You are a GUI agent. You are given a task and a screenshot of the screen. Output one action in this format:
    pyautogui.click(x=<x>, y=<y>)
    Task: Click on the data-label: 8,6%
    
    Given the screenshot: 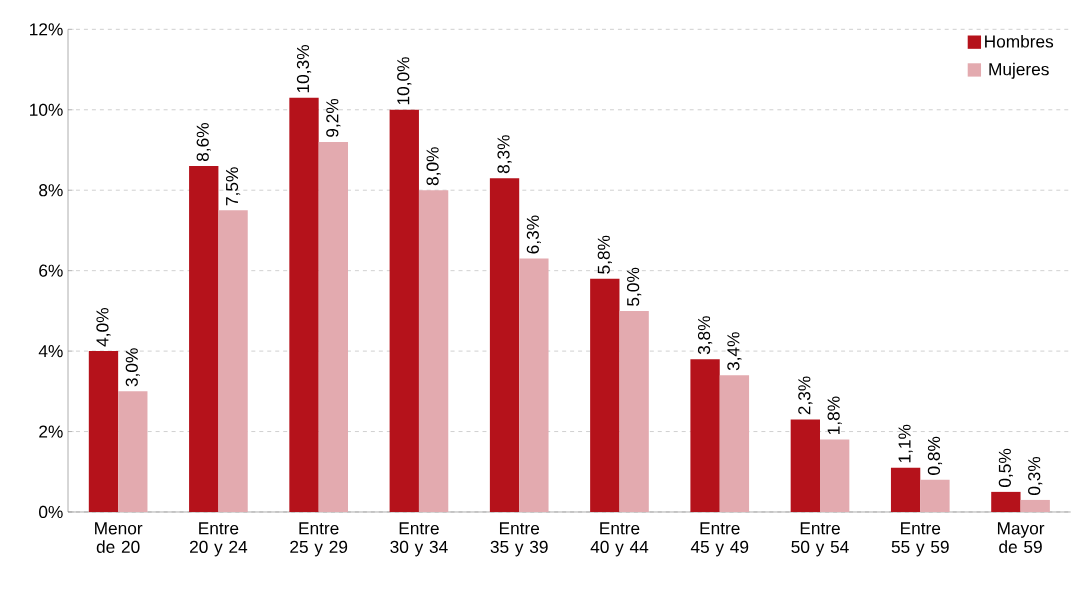 What is the action you would take?
    pyautogui.click(x=203, y=142)
    